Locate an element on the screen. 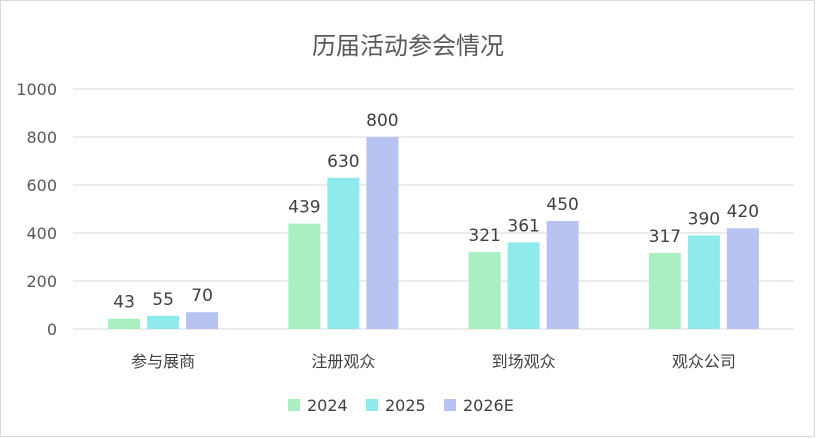 Image resolution: width=817 pixels, height=439 pixels. data-label: 450 is located at coordinates (562, 205).